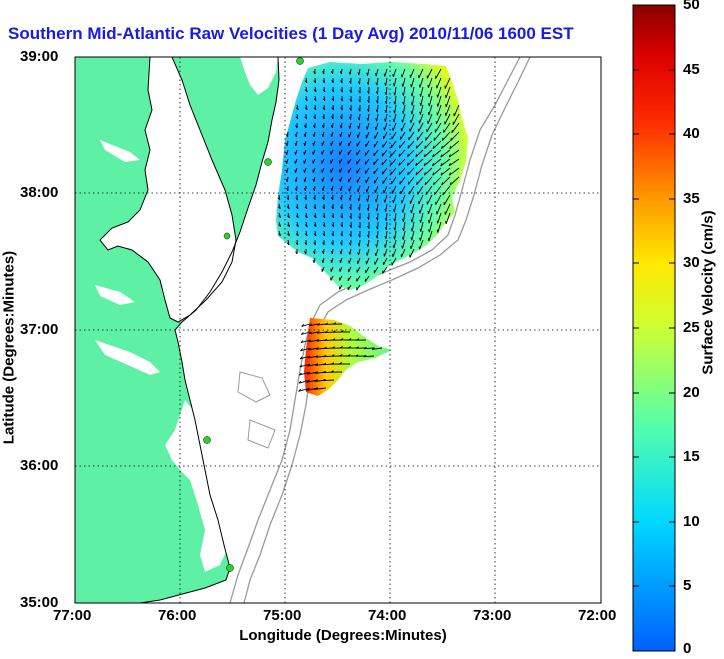 The height and width of the screenshot is (659, 724). Describe the element at coordinates (227, 236) in the screenshot. I see `station-marker` at that location.